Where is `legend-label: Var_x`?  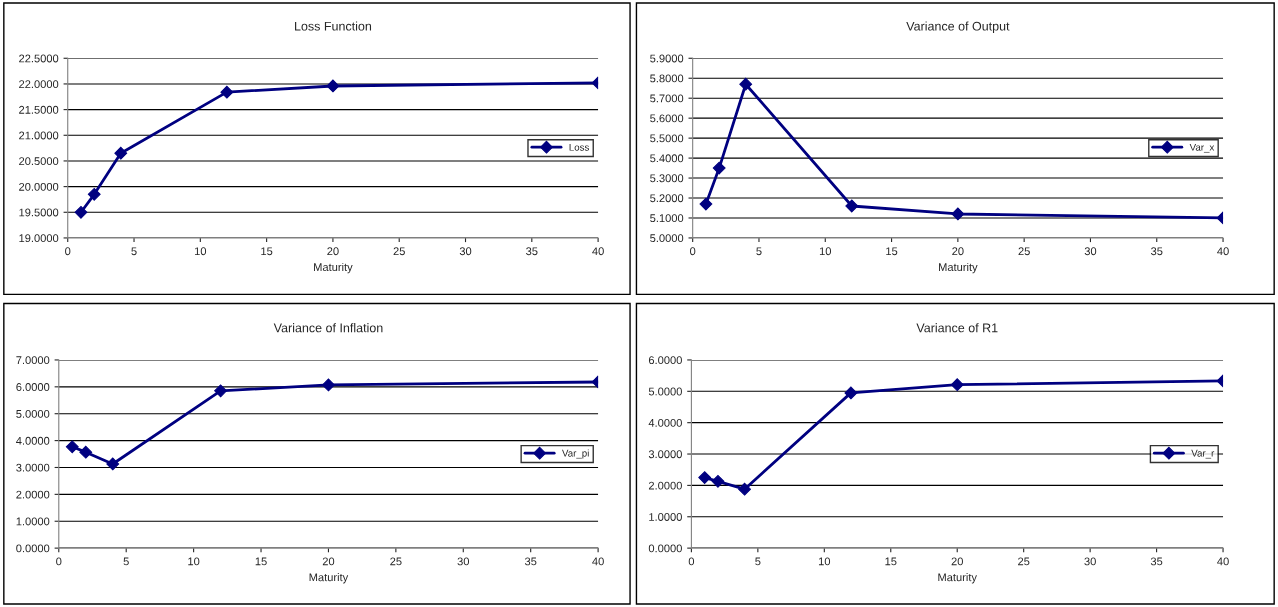 legend-label: Var_x is located at coordinates (1202, 148).